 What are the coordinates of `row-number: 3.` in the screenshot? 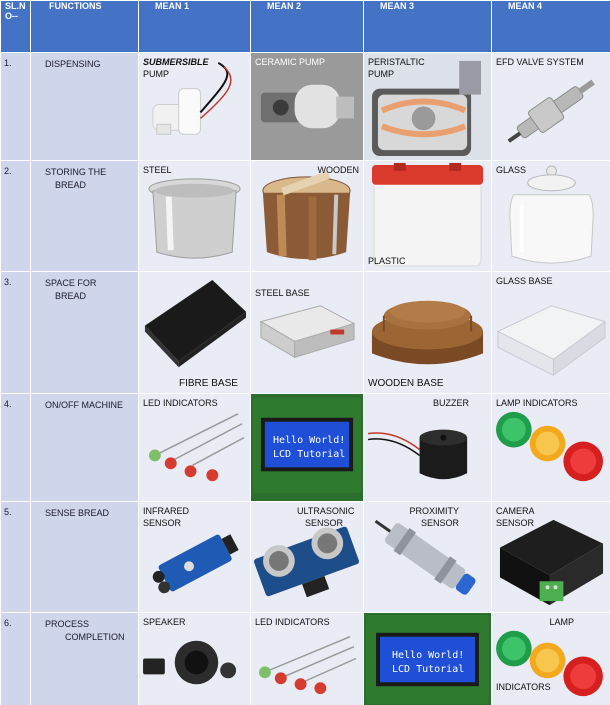 It's located at (15, 332).